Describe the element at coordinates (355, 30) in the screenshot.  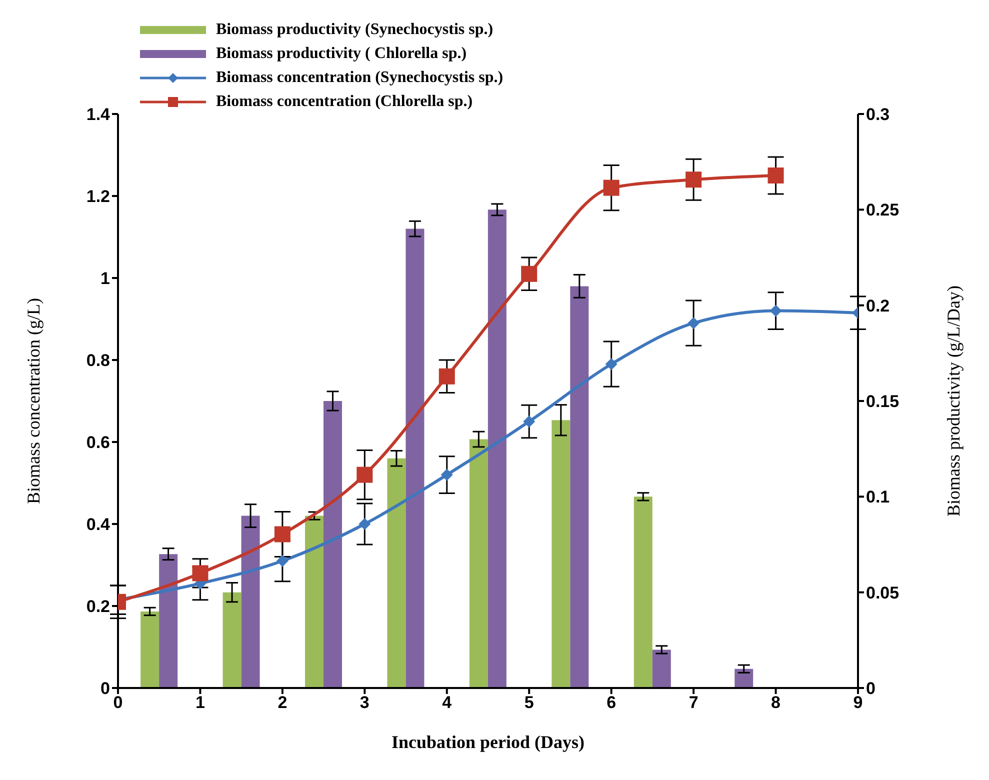
I see `legend-label: Biomass productivity (Synechocystis sp.)` at that location.